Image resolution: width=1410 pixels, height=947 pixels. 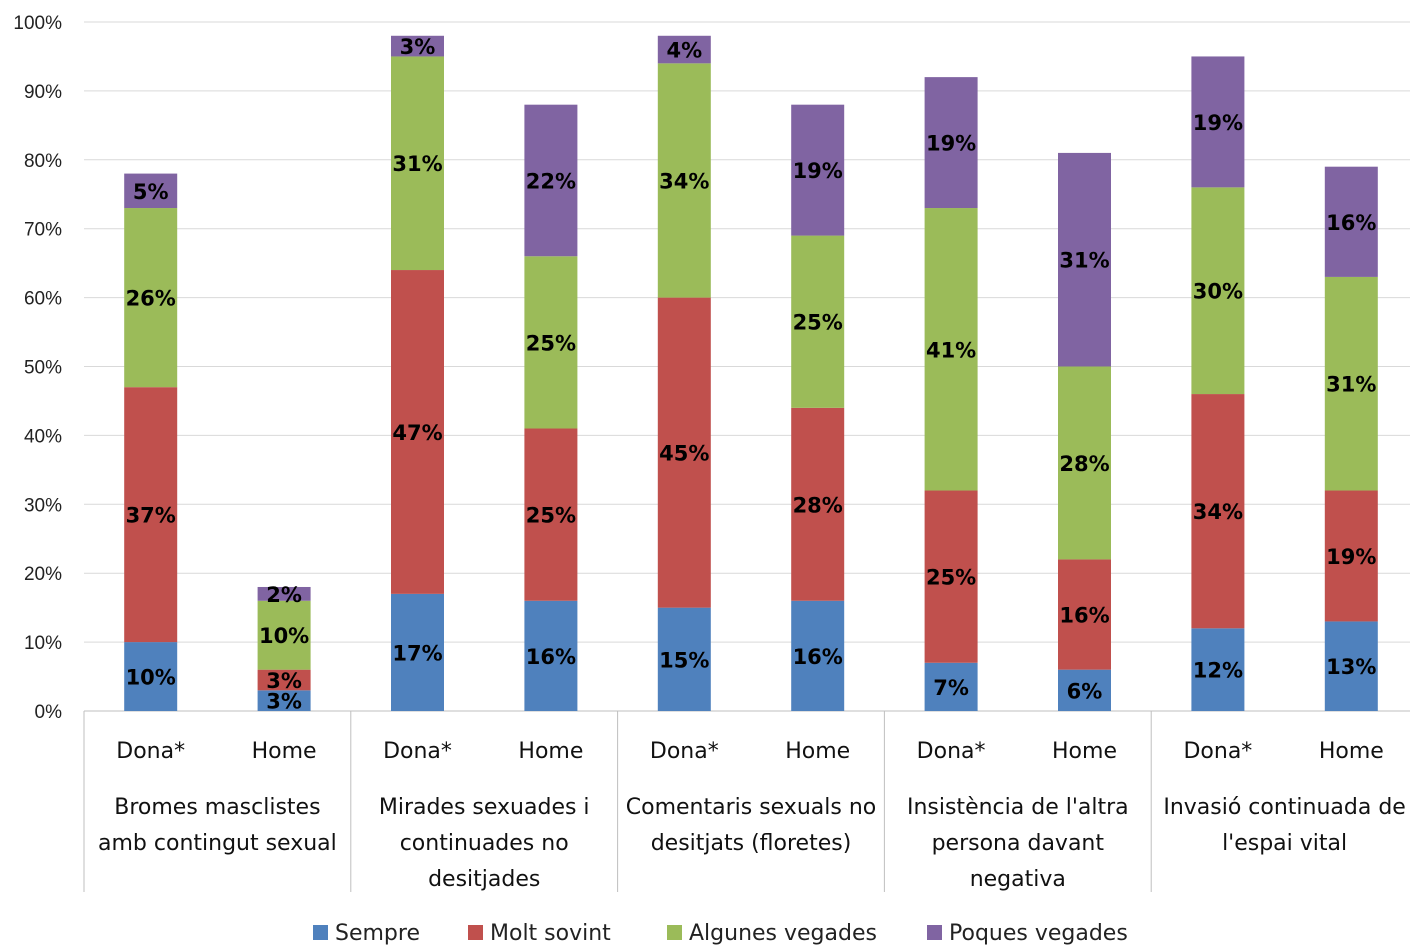 I want to click on data-label: 4%, so click(x=684, y=51).